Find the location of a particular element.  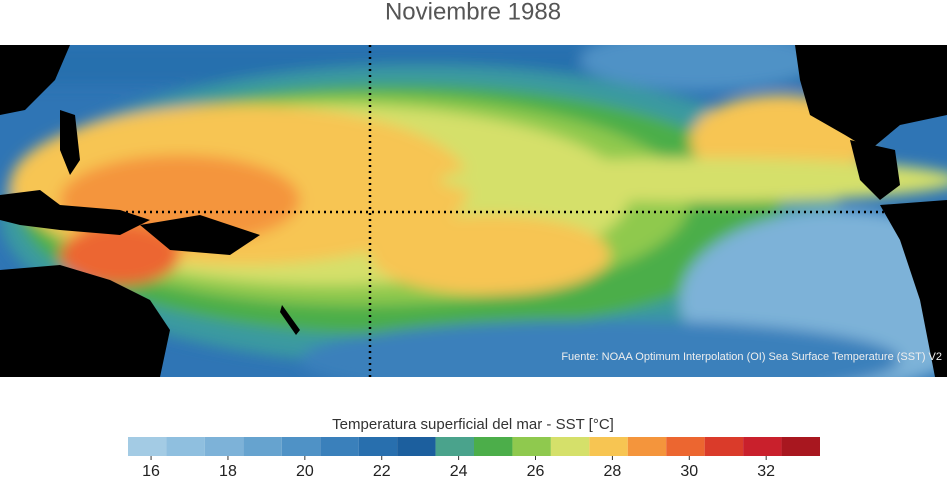

colorbar: 16 18 20 22 24 26 28 30 32 is located at coordinates (474, 458).